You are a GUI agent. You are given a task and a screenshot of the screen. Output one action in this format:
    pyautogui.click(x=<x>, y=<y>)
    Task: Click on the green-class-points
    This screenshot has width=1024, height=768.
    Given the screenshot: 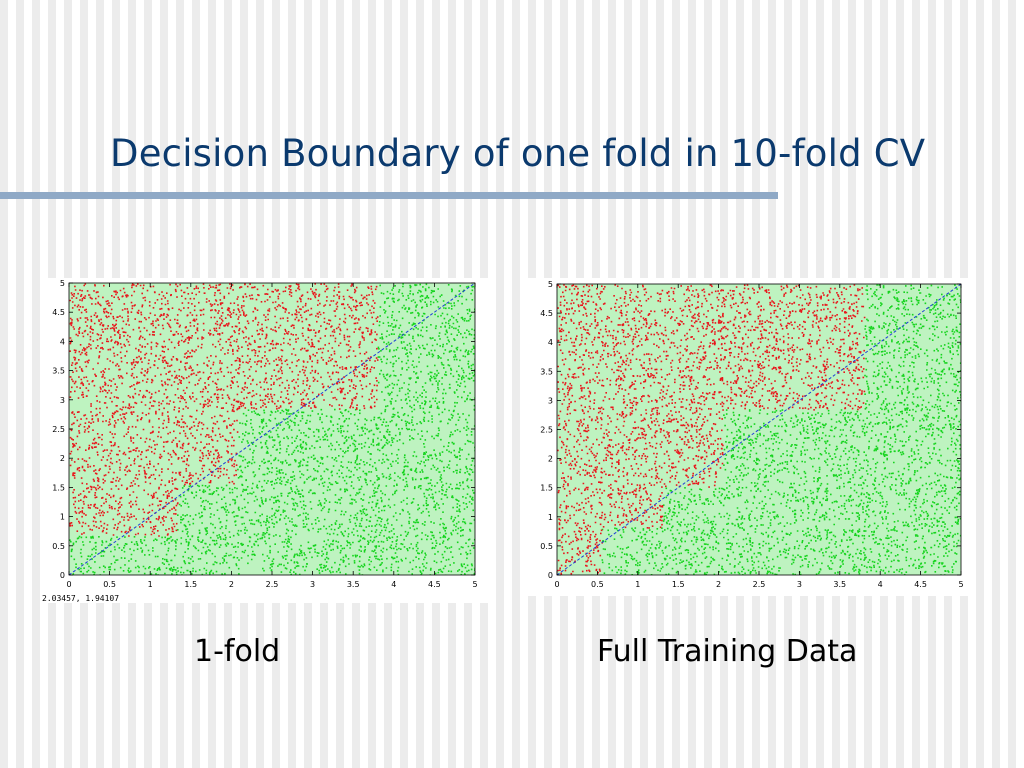 What is the action you would take?
    pyautogui.click(x=759, y=429)
    